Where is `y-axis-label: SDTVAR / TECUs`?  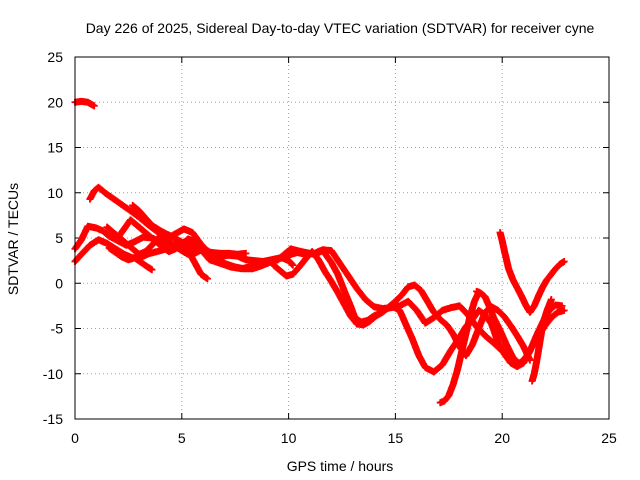
y-axis-label: SDTVAR / TECUs is located at coordinates (13, 239).